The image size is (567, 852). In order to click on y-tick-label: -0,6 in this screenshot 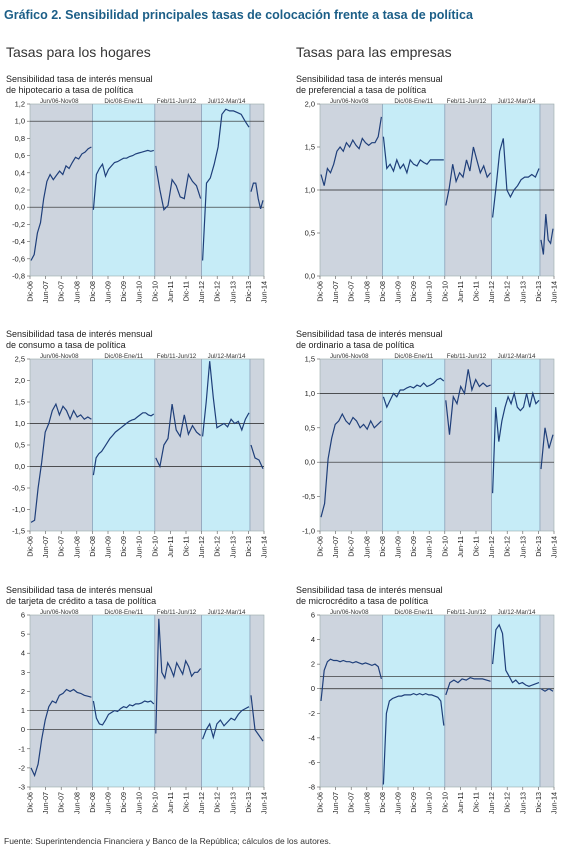, I will do `click(18, 258)`.